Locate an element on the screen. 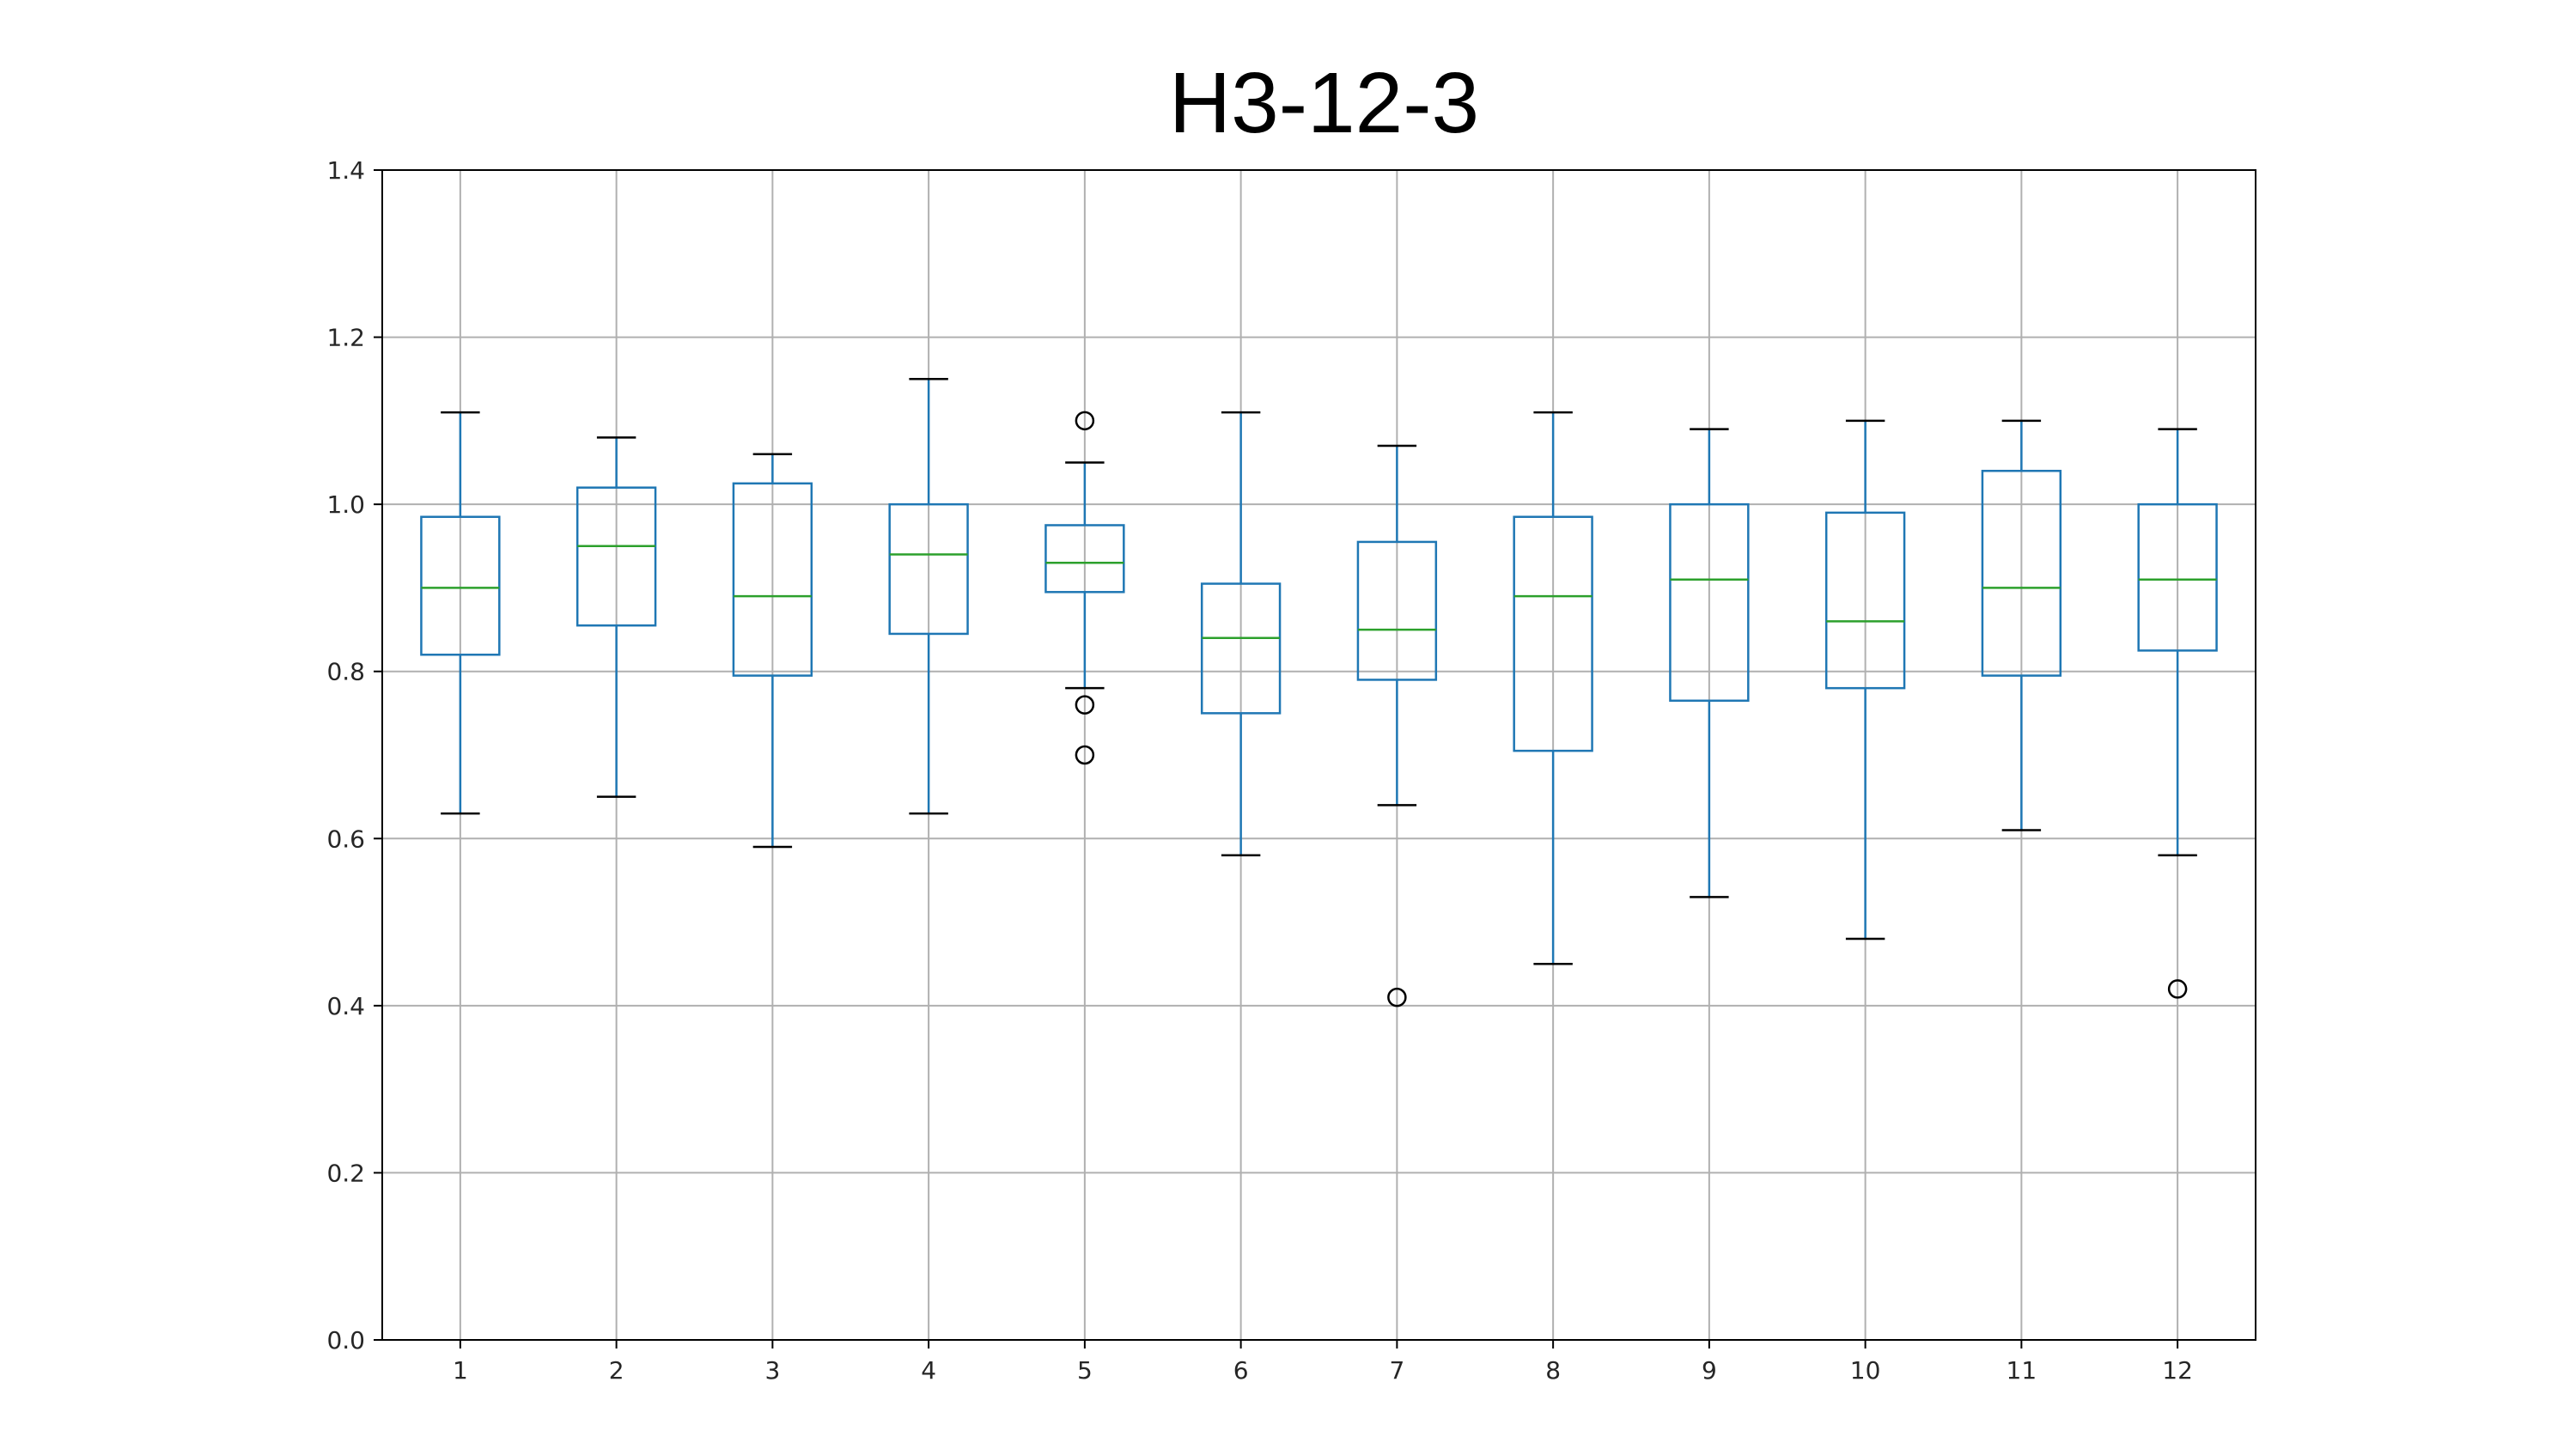 The height and width of the screenshot is (1449, 2576). x-tick-label: 9 is located at coordinates (1709, 1370).